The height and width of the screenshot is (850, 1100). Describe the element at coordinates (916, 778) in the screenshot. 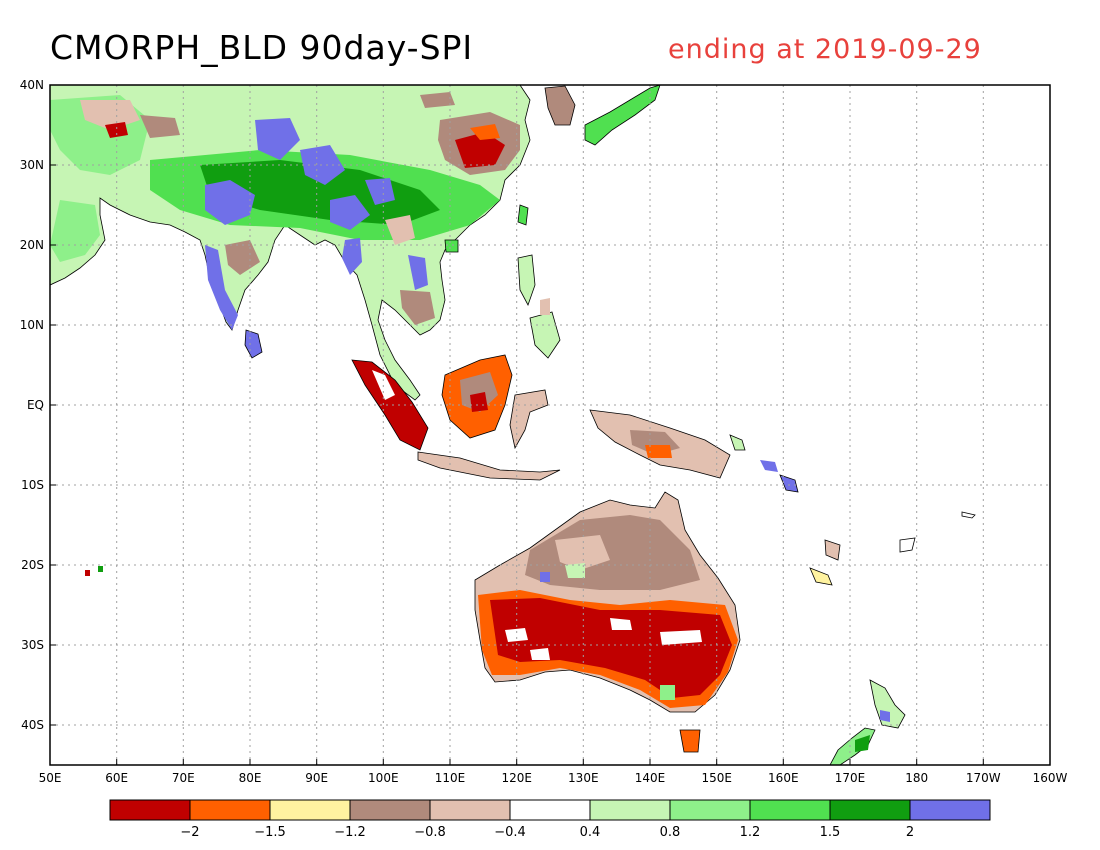

I see `lon-label: 180` at that location.